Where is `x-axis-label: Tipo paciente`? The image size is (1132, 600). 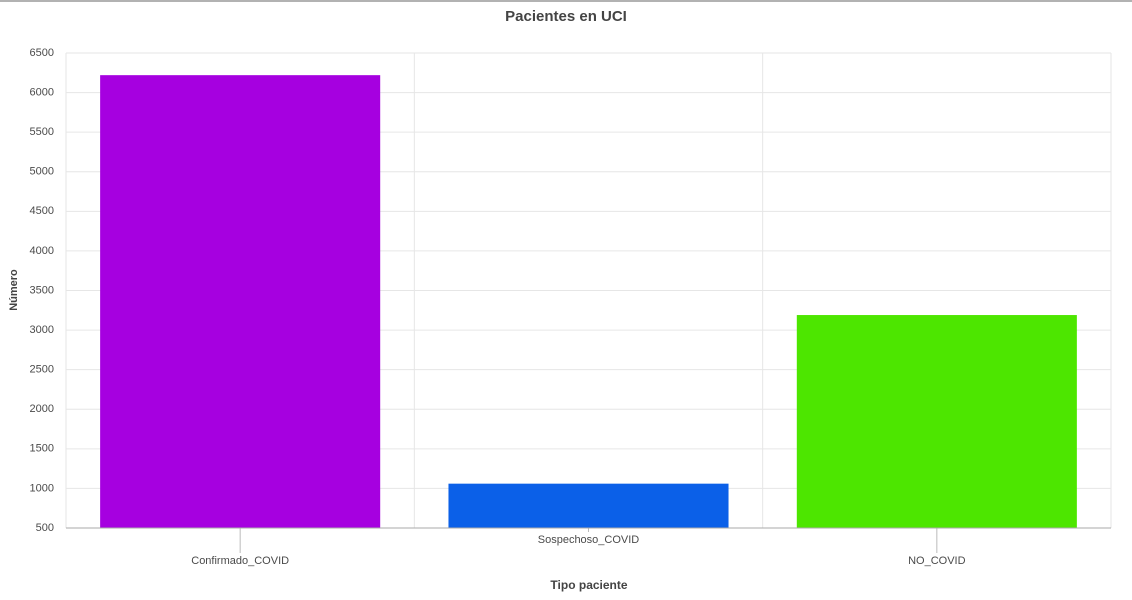
x-axis-label: Tipo paciente is located at coordinates (588, 585).